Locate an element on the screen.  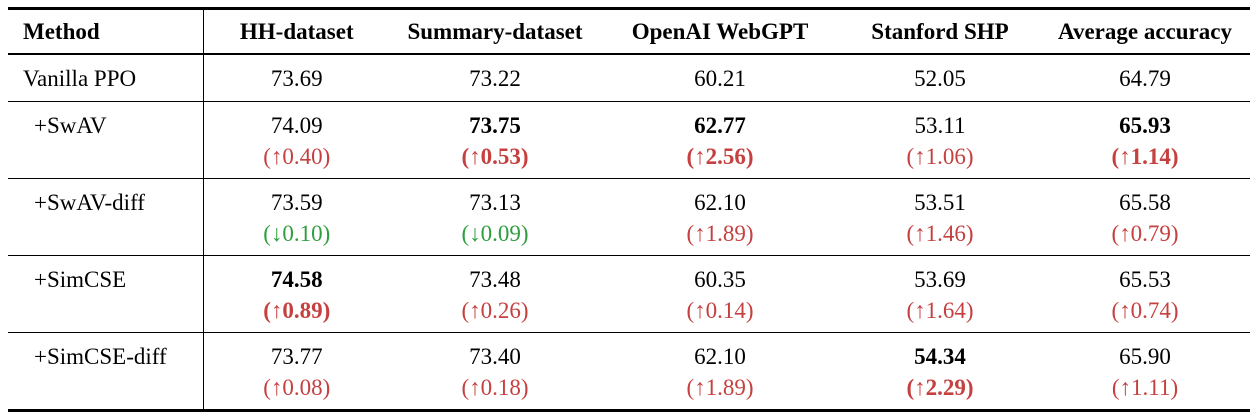
value-cell: 73.75 (↑0.53) is located at coordinates (495, 140).